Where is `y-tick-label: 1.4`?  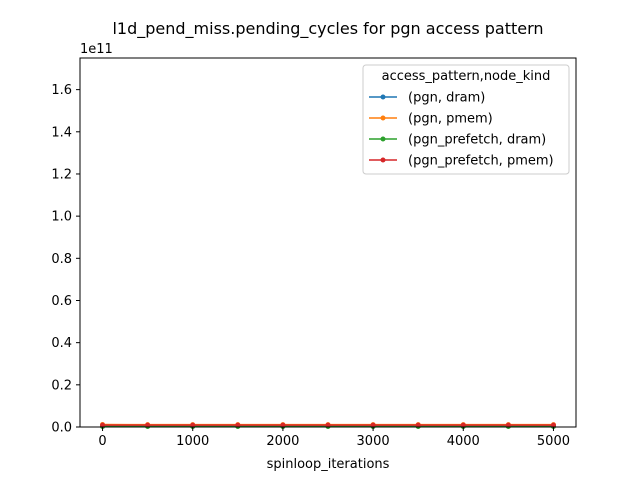
y-tick-label: 1.4 is located at coordinates (61, 132).